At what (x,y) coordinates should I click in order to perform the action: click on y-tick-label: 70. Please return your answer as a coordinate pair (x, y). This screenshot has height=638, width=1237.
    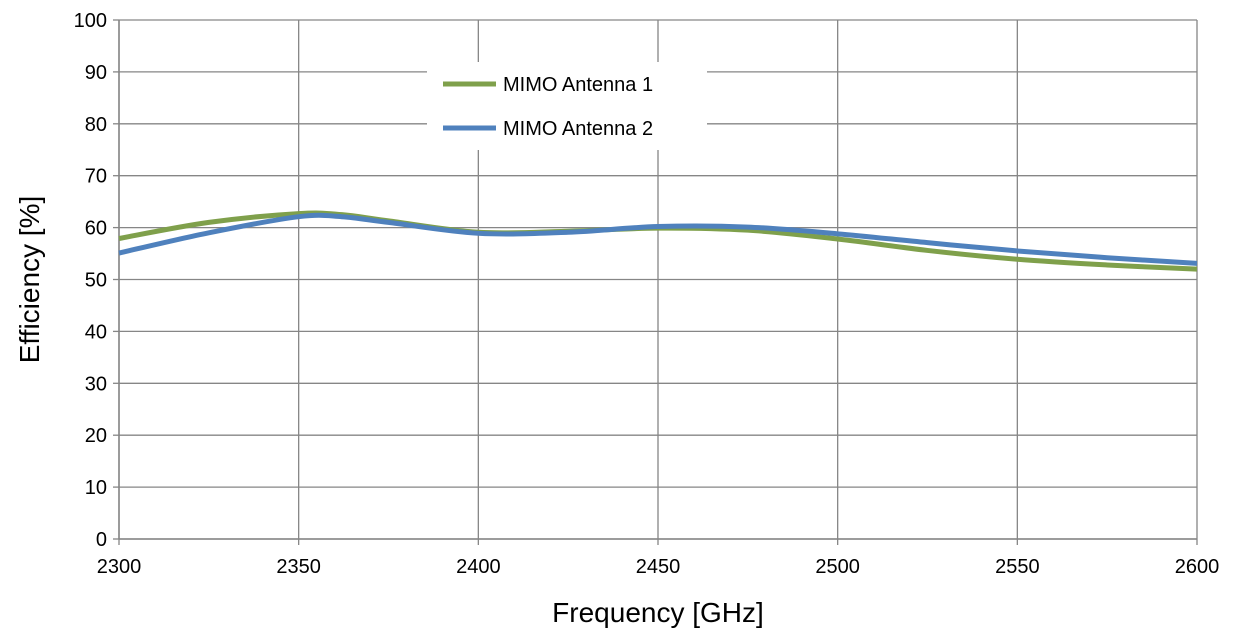
    Looking at the image, I should click on (96, 177).